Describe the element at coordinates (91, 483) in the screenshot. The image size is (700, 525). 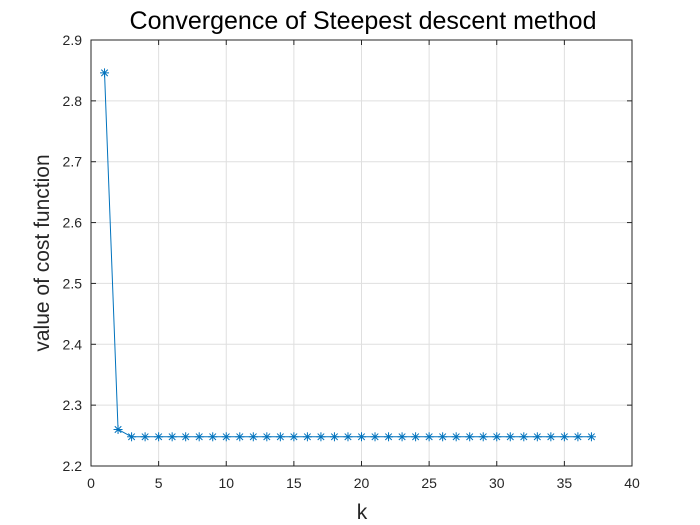
I see `x-tick-label: 0` at that location.